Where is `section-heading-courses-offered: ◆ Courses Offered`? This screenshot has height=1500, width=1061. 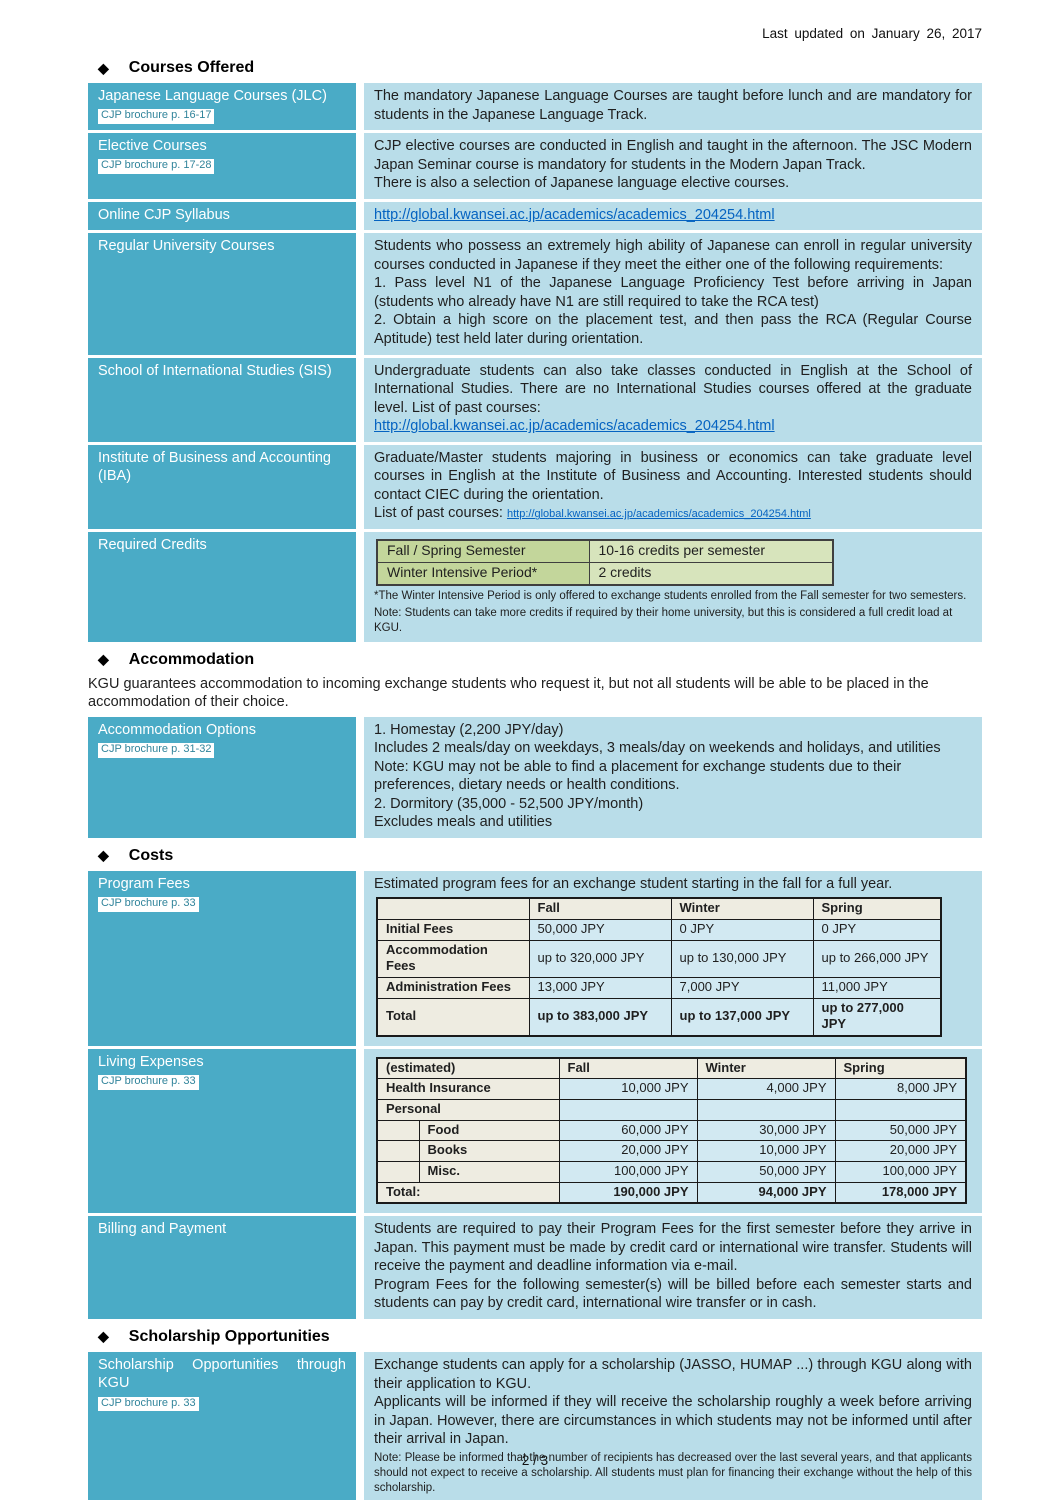
section-heading-courses-offered: ◆ Courses Offered is located at coordinates (540, 68).